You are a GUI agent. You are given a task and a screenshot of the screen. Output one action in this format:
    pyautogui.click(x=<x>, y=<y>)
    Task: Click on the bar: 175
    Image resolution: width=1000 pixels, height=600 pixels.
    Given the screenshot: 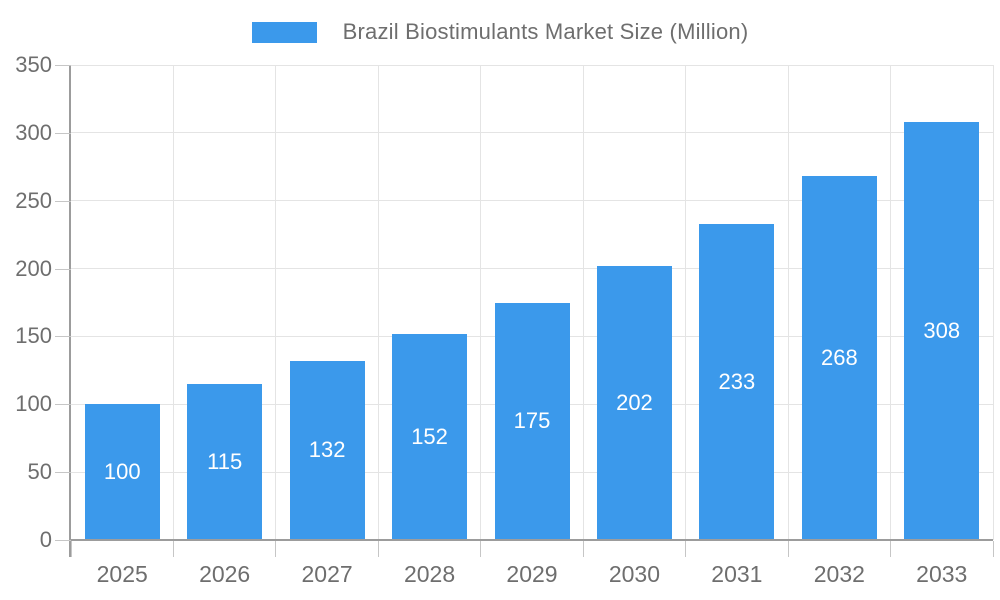 What is the action you would take?
    pyautogui.click(x=532, y=421)
    